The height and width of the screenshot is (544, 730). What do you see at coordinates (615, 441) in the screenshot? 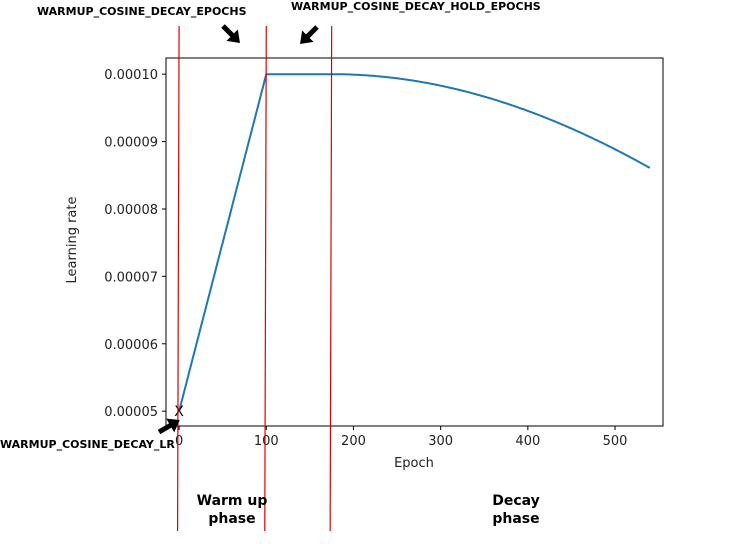
I see `x-tick-label: 500` at bounding box center [615, 441].